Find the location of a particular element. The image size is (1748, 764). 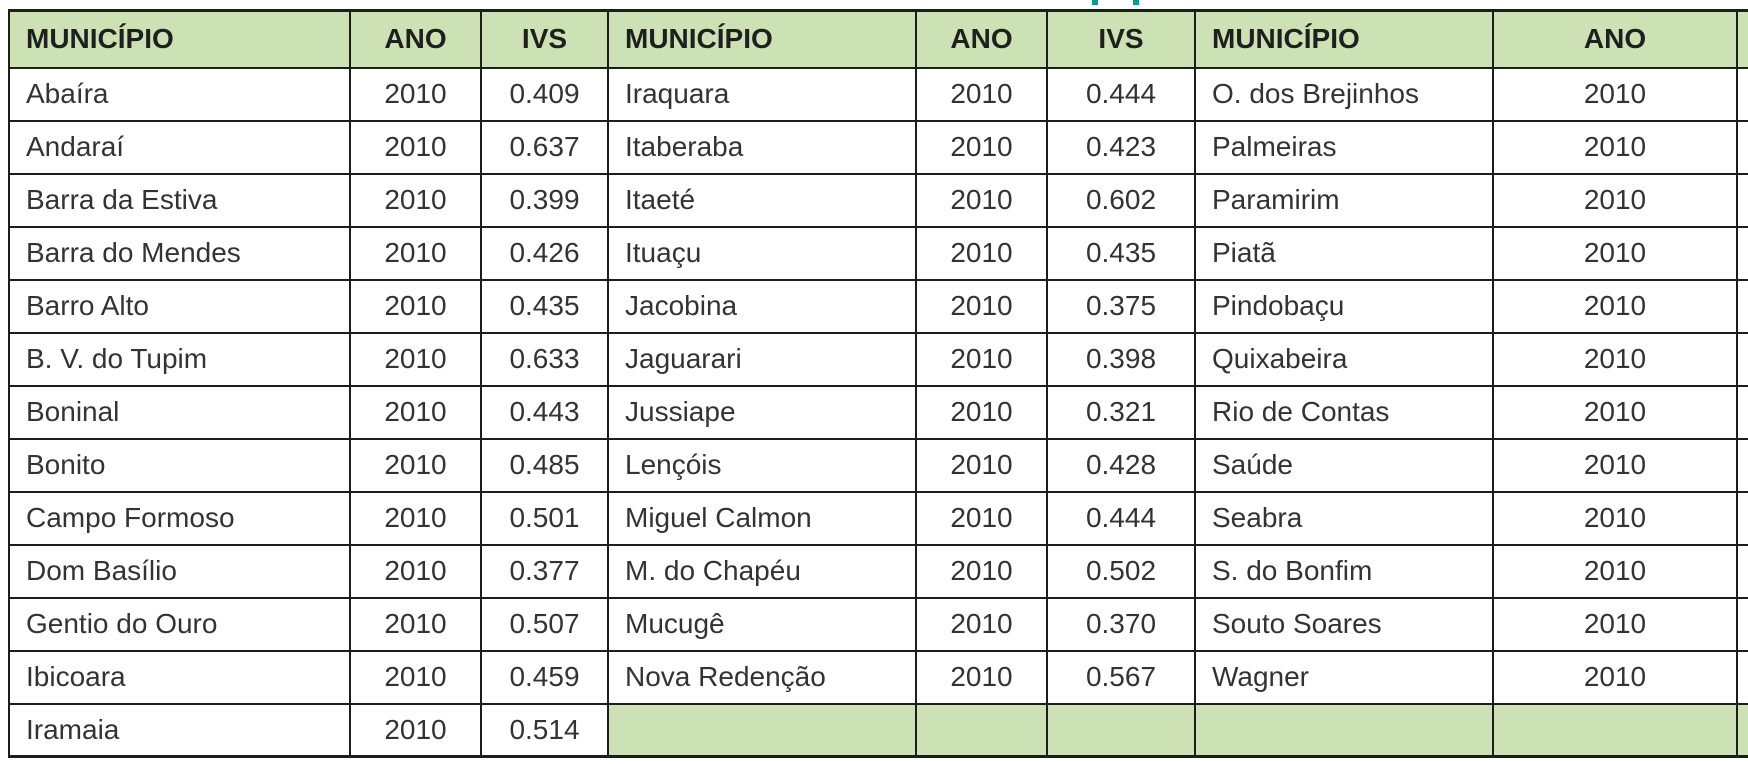

cell-municipio-g1: Campo Formoso is located at coordinates (179, 518).